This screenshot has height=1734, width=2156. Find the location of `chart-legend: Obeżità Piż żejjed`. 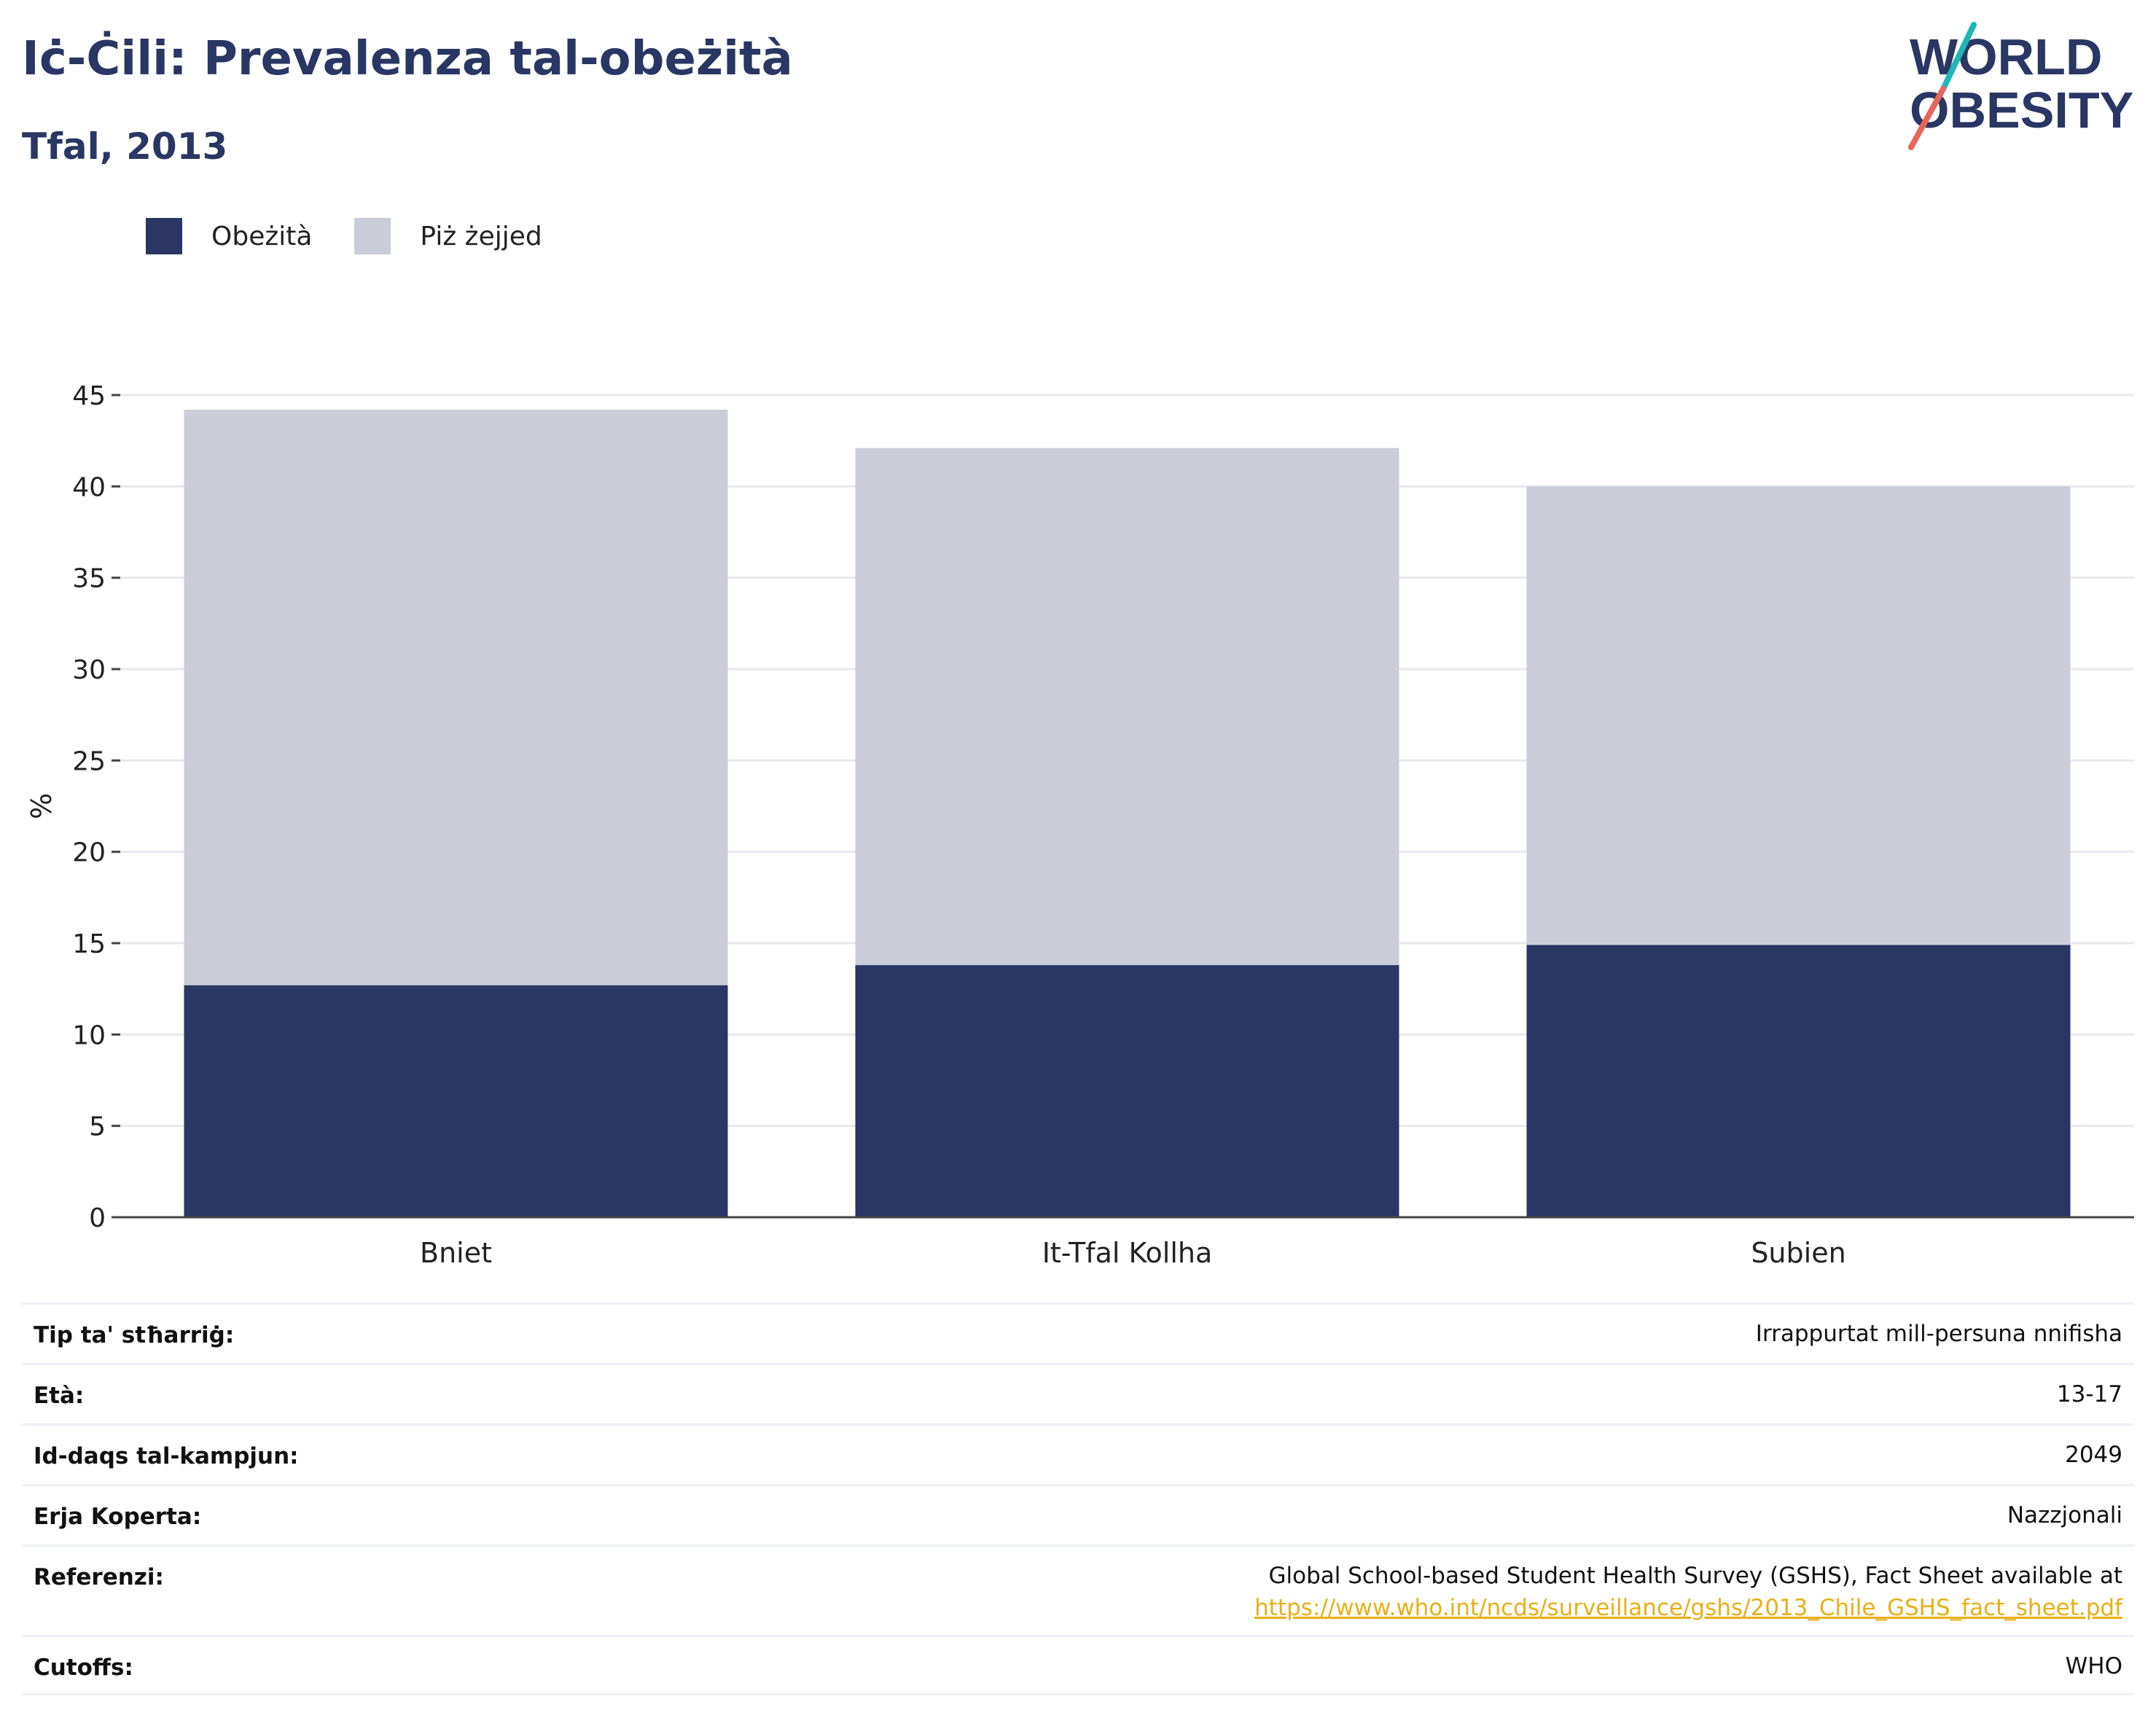

chart-legend: Obeżità Piż żejjed is located at coordinates (366, 236).